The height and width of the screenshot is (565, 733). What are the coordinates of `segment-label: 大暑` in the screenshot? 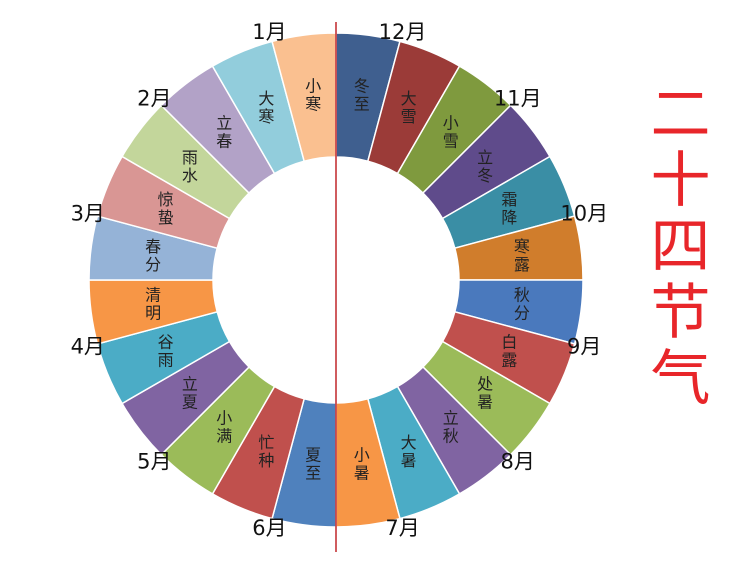 It's located at (407, 452).